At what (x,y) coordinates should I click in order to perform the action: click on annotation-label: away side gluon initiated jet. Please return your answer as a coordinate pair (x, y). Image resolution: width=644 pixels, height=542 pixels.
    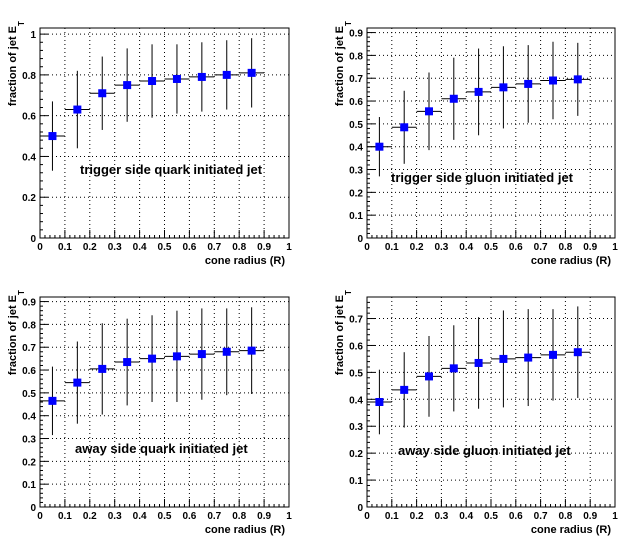
    Looking at the image, I should click on (484, 450).